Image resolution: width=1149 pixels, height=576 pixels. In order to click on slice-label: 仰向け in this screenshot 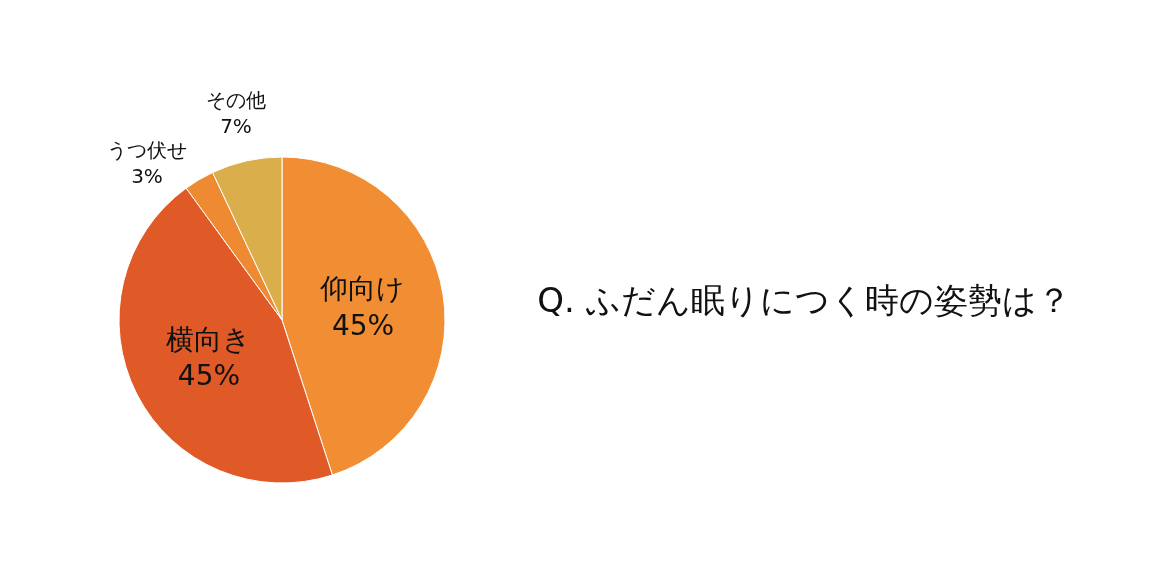, I will do `click(363, 289)`.